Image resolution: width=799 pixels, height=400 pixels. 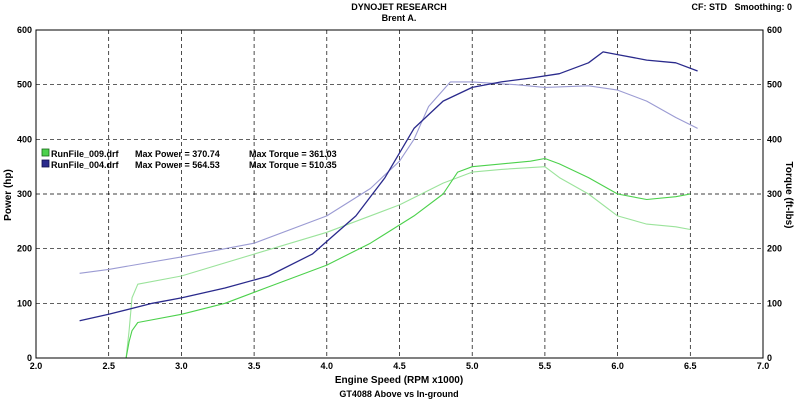 I want to click on x-tick-label: 4.5, so click(x=399, y=366).